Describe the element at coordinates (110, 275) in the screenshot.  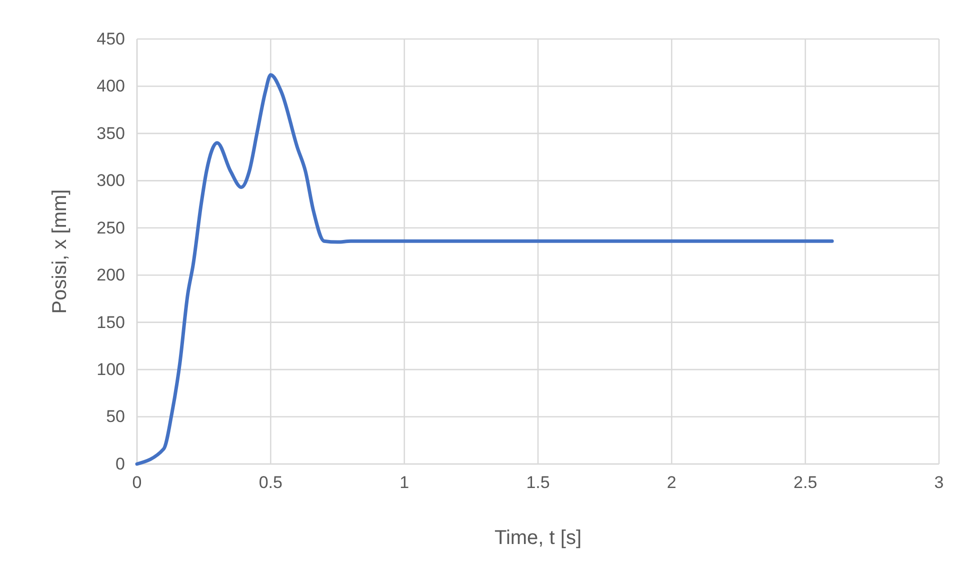
I see `y-tick-label: 200` at that location.